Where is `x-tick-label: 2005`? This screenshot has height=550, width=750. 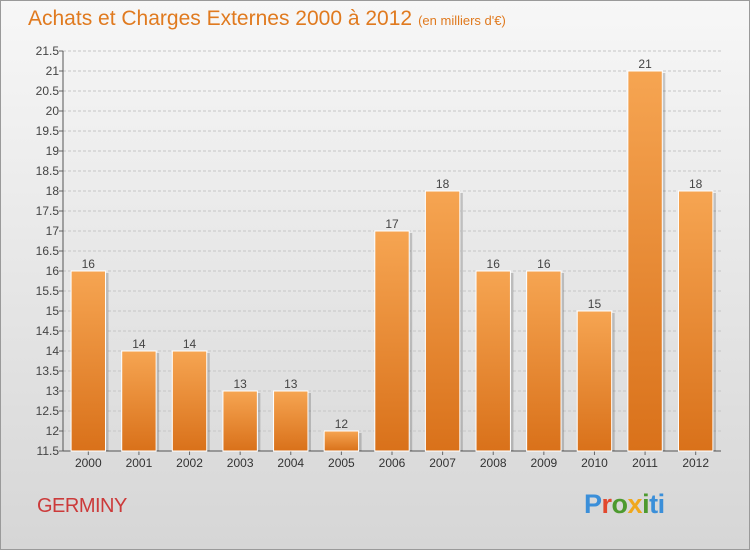 x-tick-label: 2005 is located at coordinates (341, 463).